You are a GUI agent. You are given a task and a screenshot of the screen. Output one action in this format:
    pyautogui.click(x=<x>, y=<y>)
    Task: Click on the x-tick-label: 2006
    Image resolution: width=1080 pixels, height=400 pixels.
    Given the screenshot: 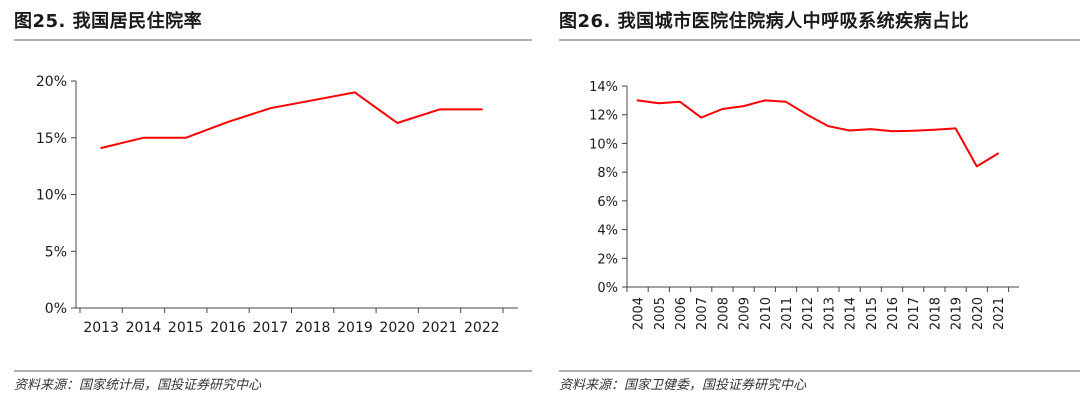 What is the action you would take?
    pyautogui.click(x=681, y=313)
    